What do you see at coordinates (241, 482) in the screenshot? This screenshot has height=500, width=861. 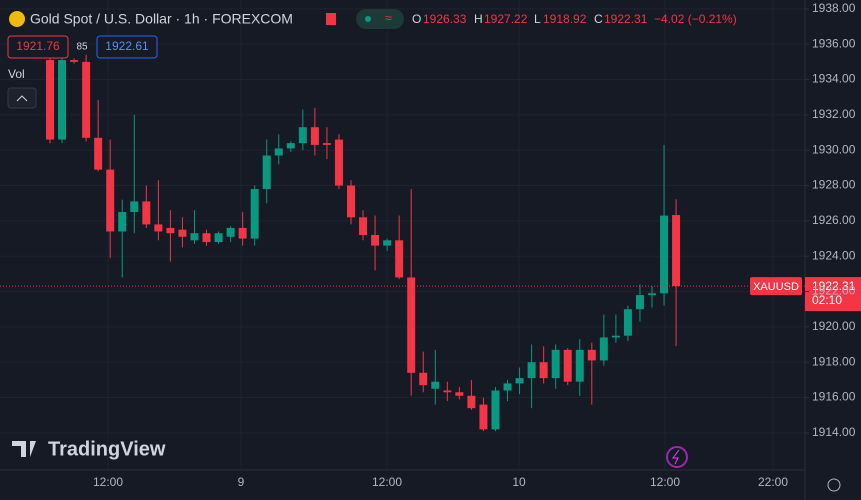 I see `x-tick-label: 9` at bounding box center [241, 482].